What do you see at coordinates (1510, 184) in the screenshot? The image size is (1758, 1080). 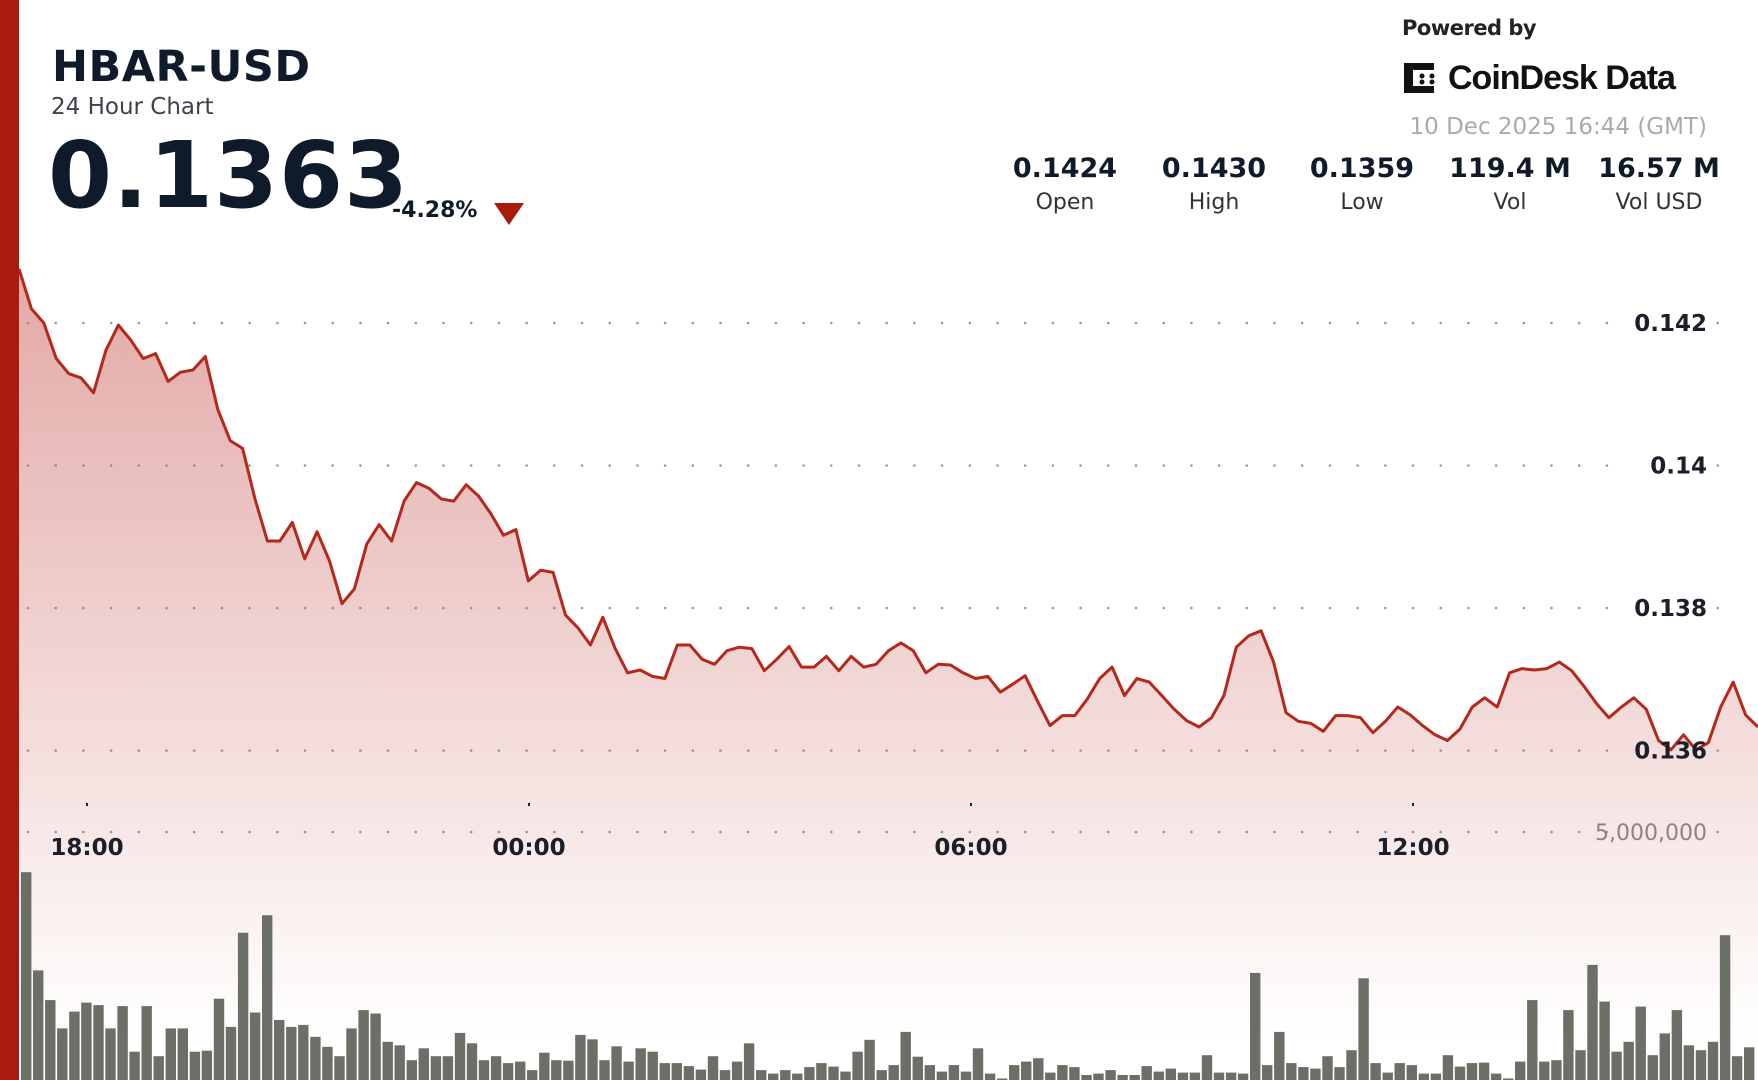 I see `stat-vol: 119.4 M Vol` at bounding box center [1510, 184].